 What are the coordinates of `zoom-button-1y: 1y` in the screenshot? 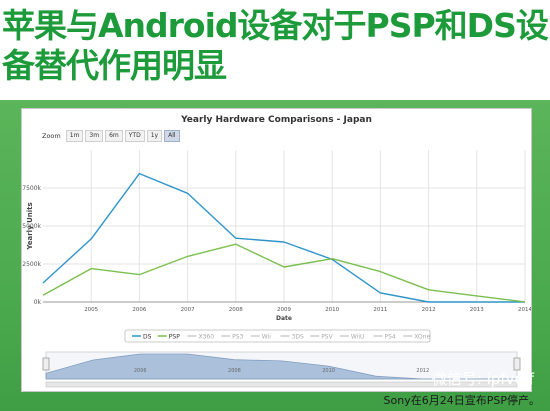 It's located at (154, 136).